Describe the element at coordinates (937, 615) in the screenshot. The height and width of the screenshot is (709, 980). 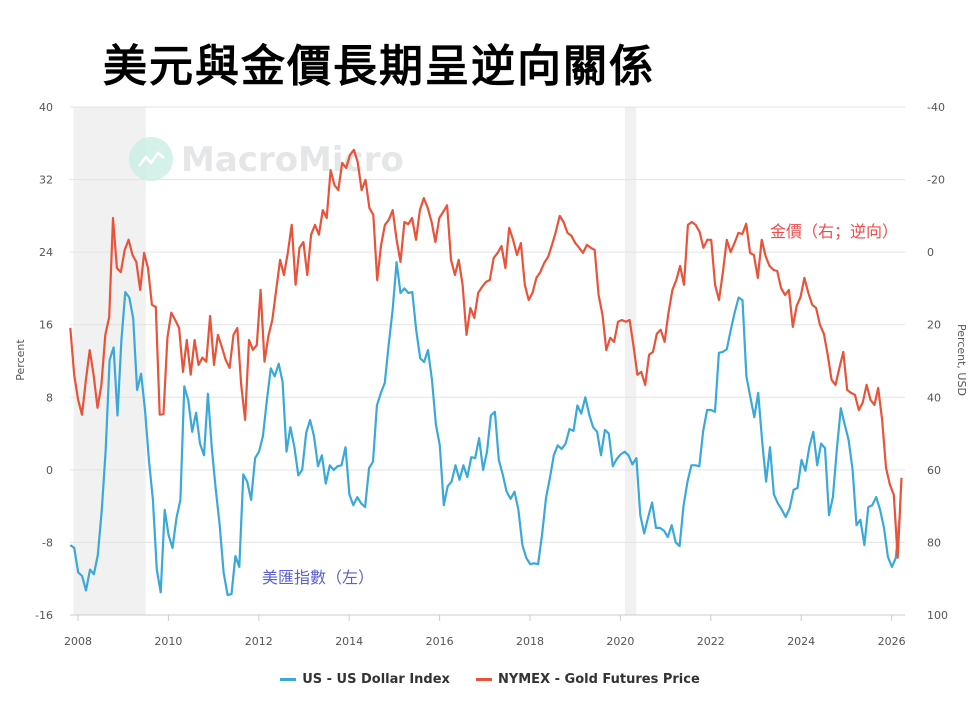
I see `y-tick-right: 100` at that location.